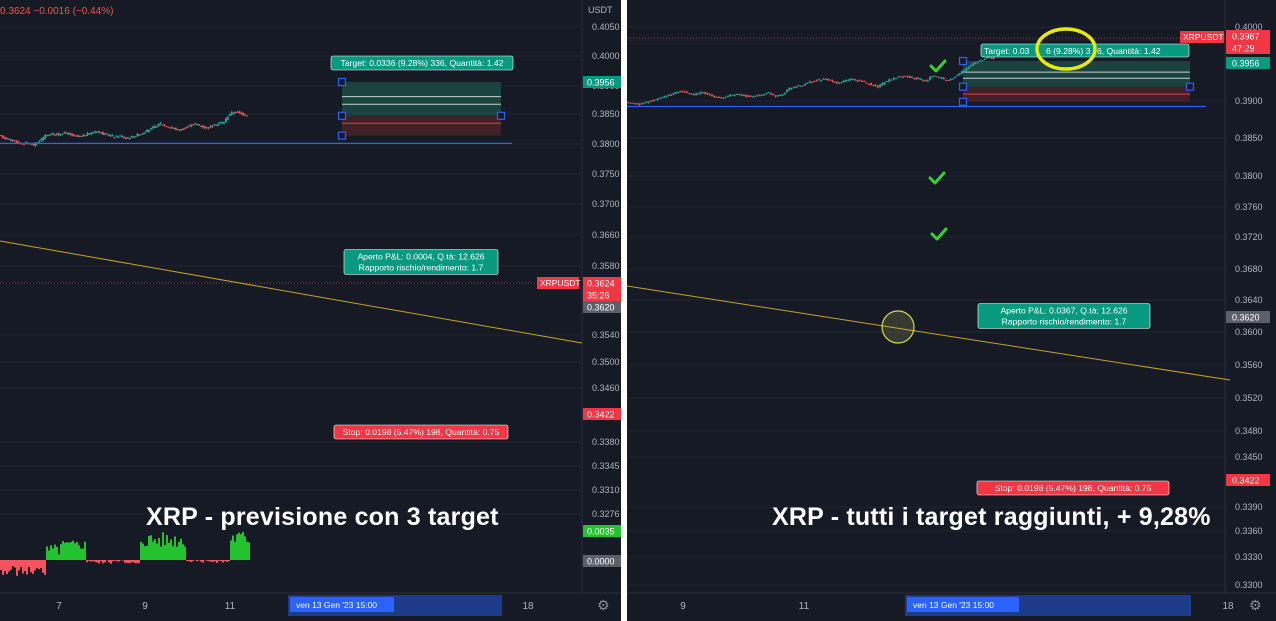 The height and width of the screenshot is (621, 1276). What do you see at coordinates (1248, 36) in the screenshot?
I see `price-tag-current-bg` at bounding box center [1248, 36].